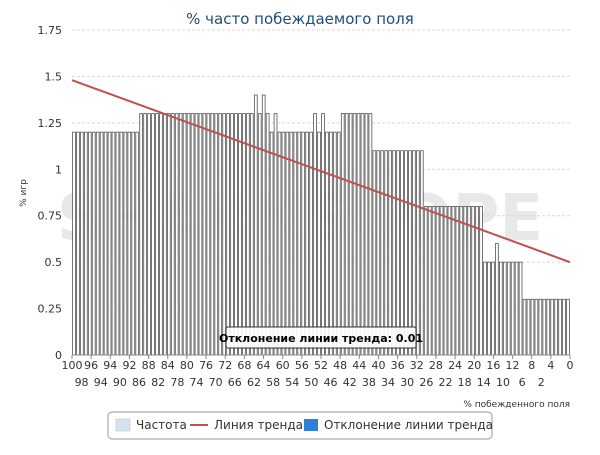 This screenshot has height=455, width=600. What do you see at coordinates (151, 425) in the screenshot?
I see `legend-item-frequency: Частота` at bounding box center [151, 425].